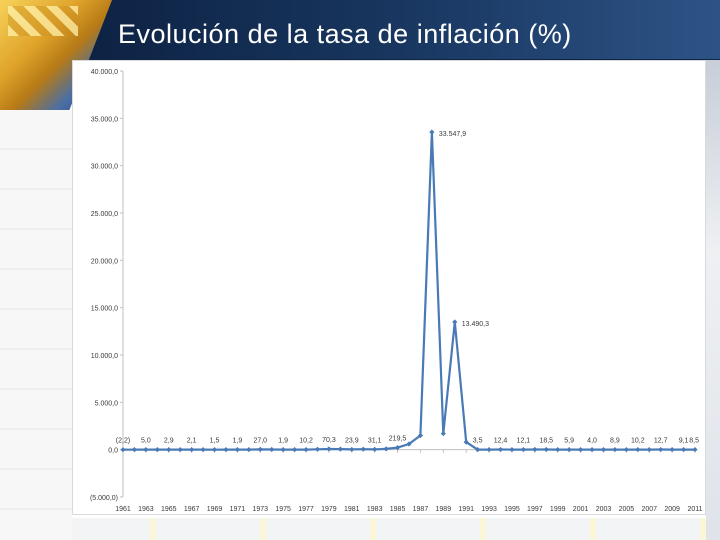 This screenshot has width=720, height=540. Describe the element at coordinates (329, 440) in the screenshot. I see `data-label: 70,3` at that location.